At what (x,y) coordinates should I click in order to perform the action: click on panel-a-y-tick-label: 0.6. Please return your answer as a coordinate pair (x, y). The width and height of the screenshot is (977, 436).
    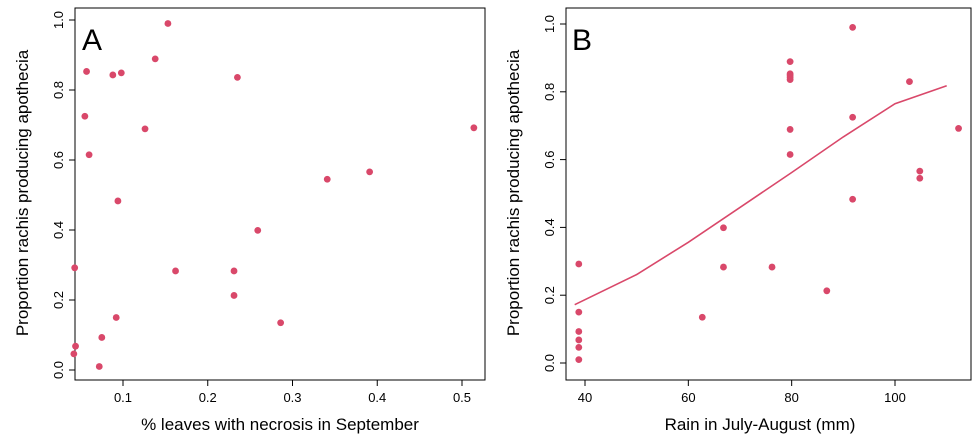
    Looking at the image, I should click on (58, 160).